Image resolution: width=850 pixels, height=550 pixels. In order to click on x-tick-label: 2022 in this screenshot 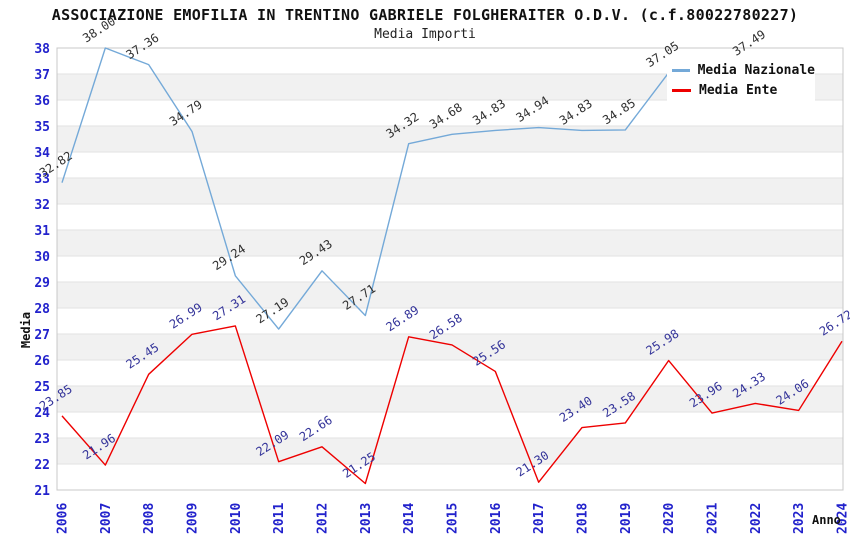, I will do `click(756, 518)`.